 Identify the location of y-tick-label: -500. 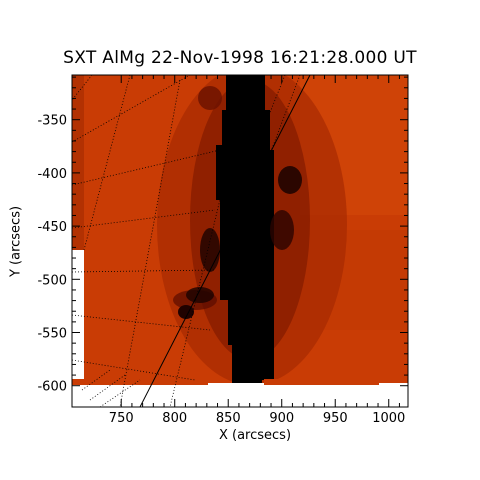
(52, 280).